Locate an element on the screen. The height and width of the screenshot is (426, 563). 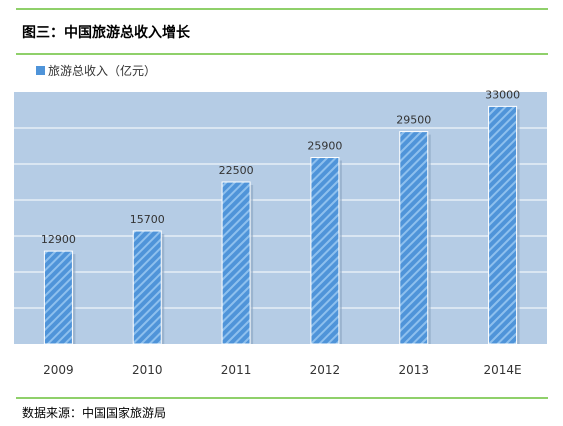
legend: 旅游总收入（亿元） is located at coordinates (96, 70).